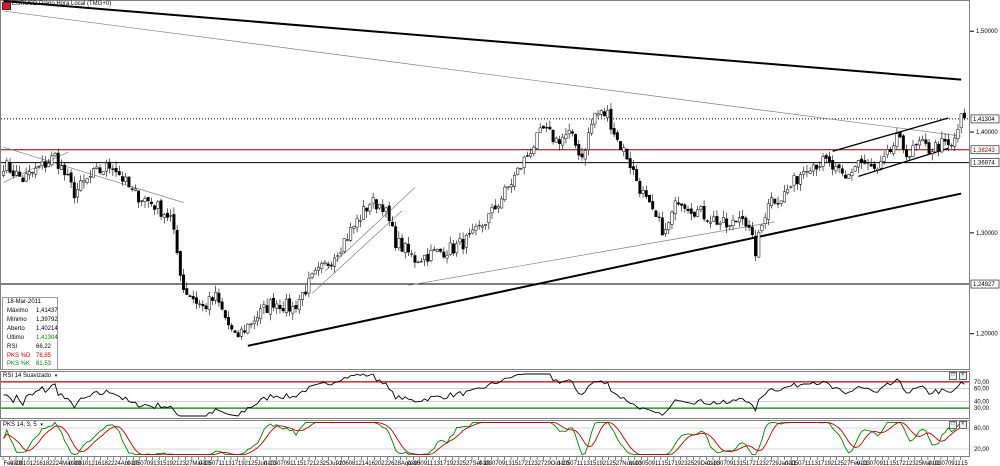  What do you see at coordinates (111, 463) in the screenshot?
I see `time-label: 22` at bounding box center [111, 463].